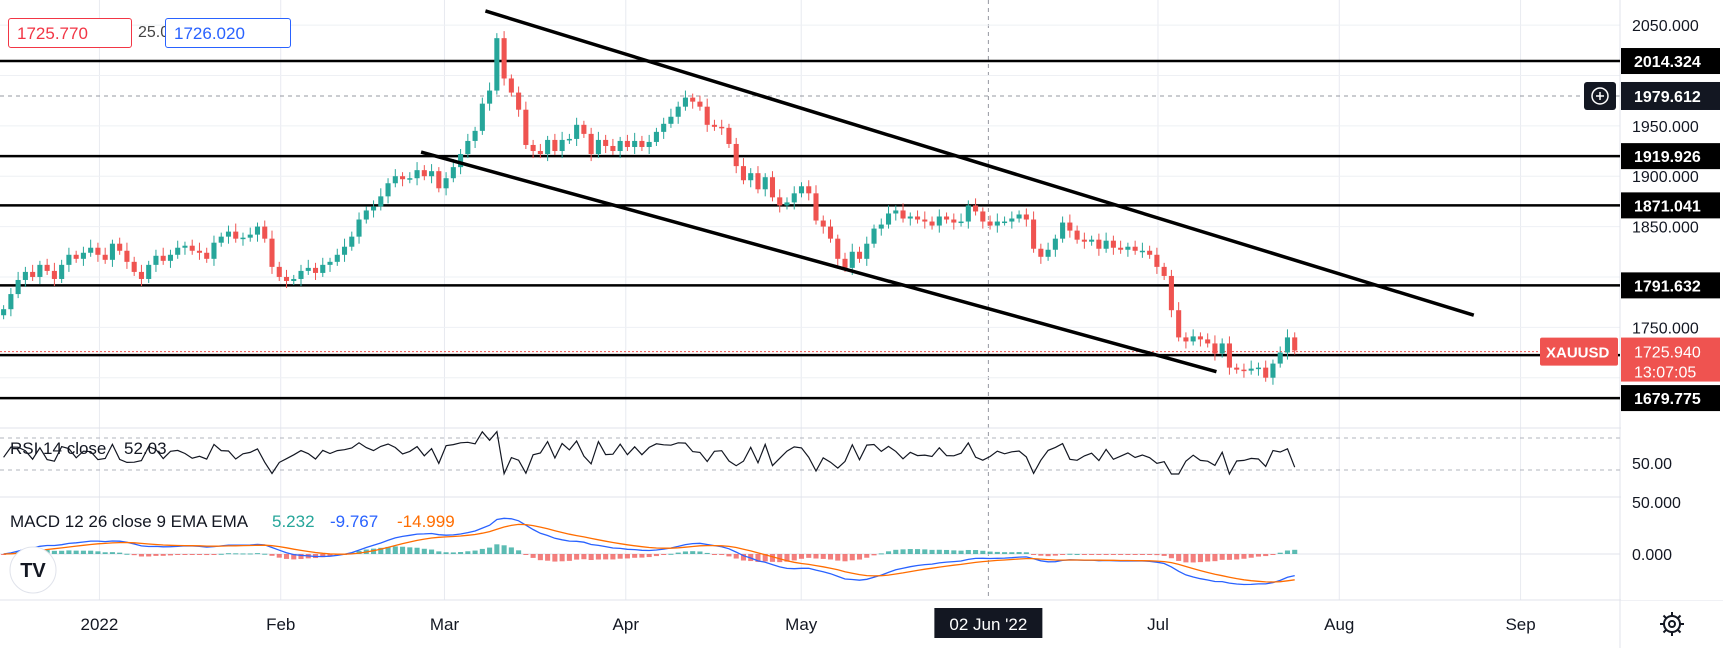 The width and height of the screenshot is (1723, 648). Describe the element at coordinates (808, 623) in the screenshot. I see `time-axis: 2022 Feb Mar Apr May Jul Aug Sep 02 Jun '22` at that location.